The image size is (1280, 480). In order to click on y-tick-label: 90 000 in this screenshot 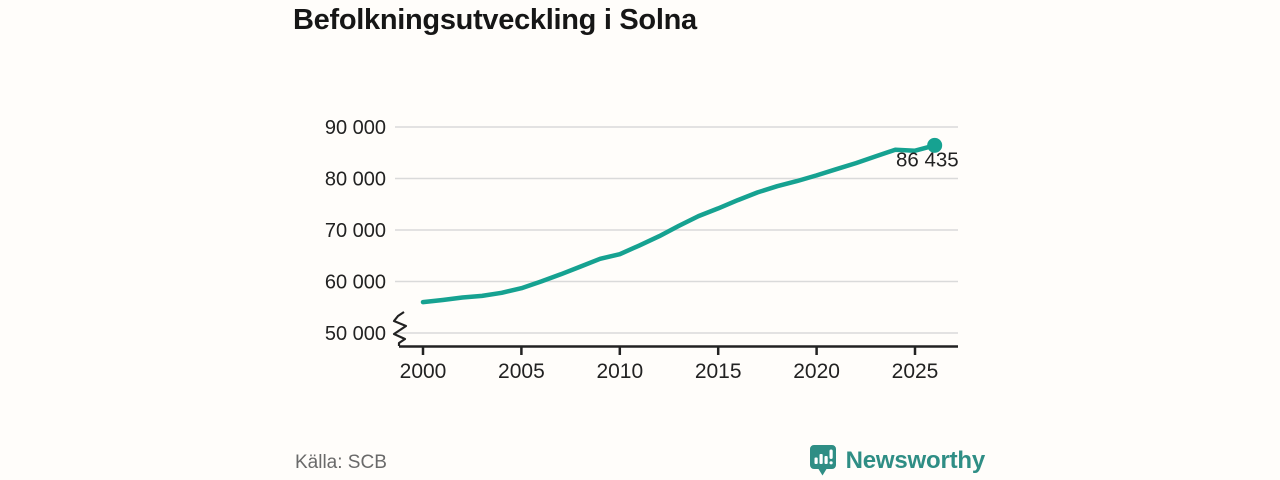, I will do `click(355, 128)`.